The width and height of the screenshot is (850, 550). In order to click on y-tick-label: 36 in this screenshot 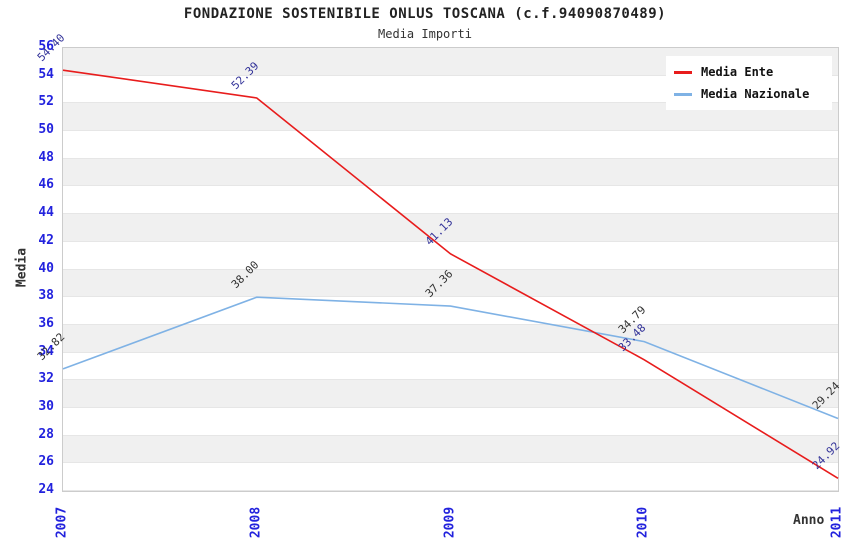, I will do `click(46, 323)`.